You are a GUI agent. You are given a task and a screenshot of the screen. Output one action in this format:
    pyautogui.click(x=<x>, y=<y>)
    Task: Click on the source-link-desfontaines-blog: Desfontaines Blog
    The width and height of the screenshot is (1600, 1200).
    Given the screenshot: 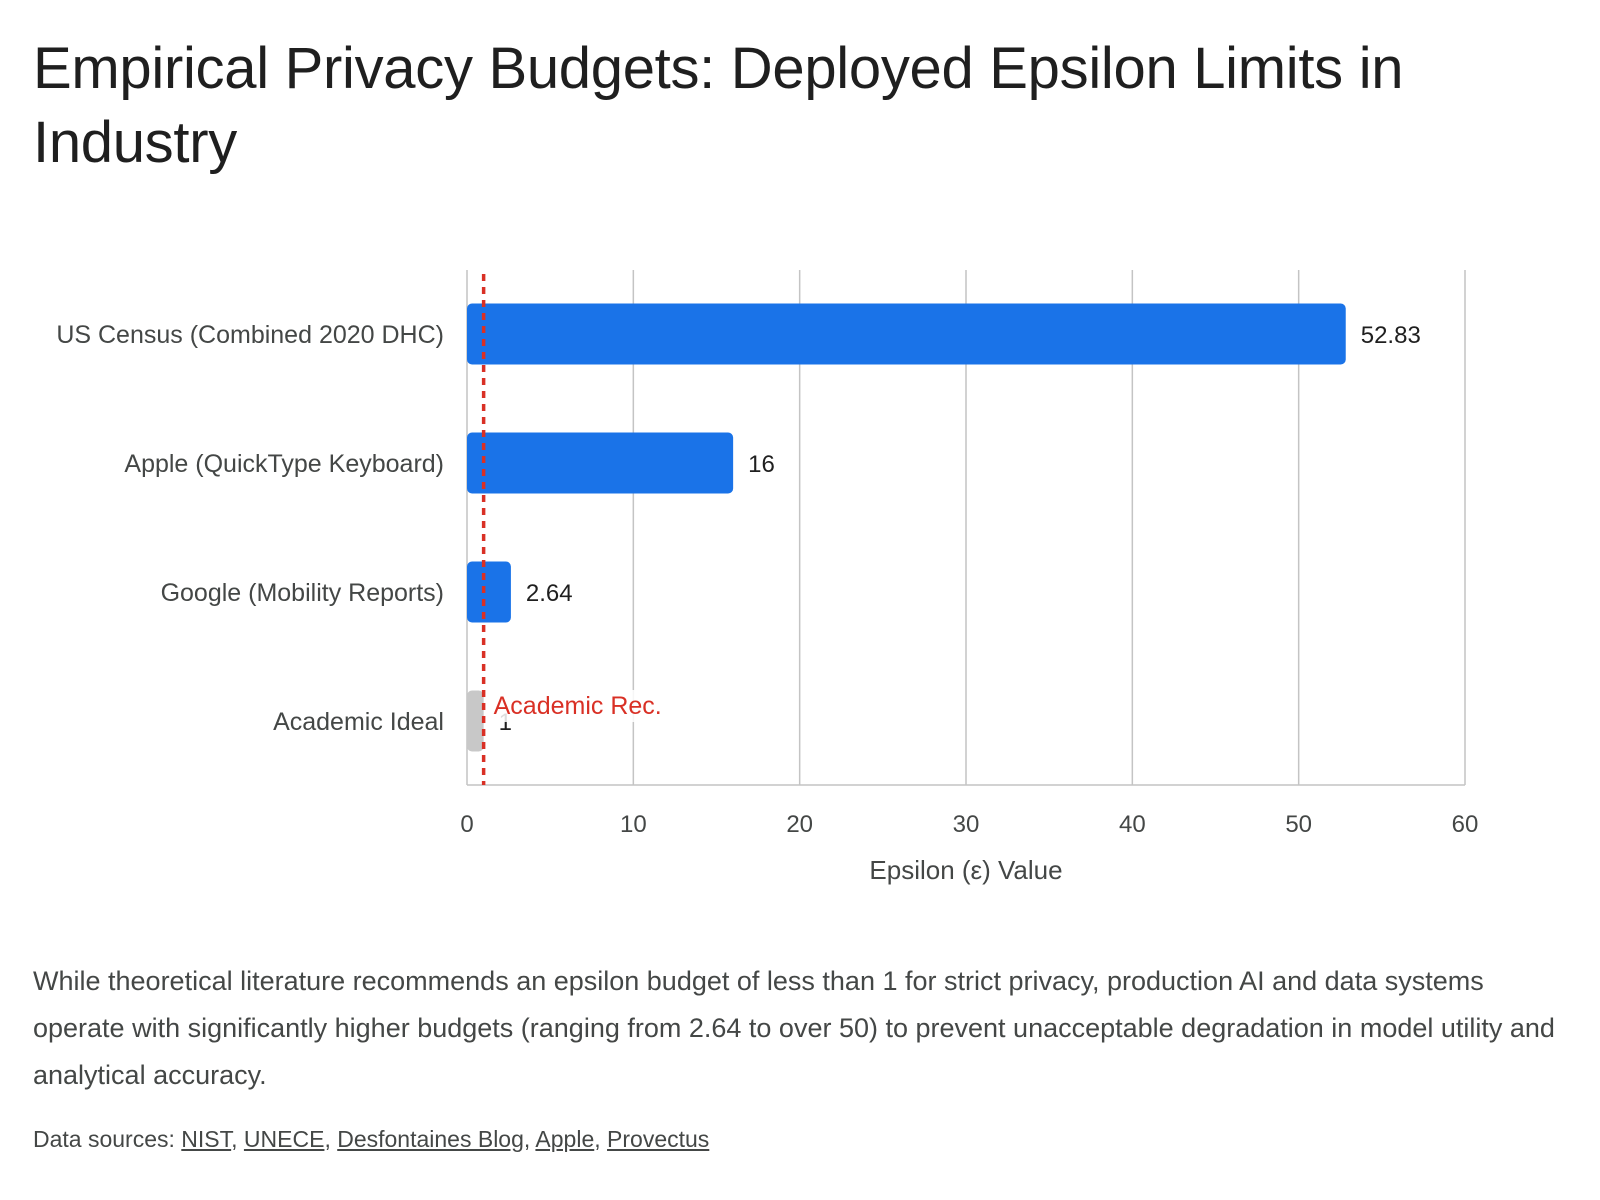 What is the action you would take?
    pyautogui.click(x=430, y=1139)
    